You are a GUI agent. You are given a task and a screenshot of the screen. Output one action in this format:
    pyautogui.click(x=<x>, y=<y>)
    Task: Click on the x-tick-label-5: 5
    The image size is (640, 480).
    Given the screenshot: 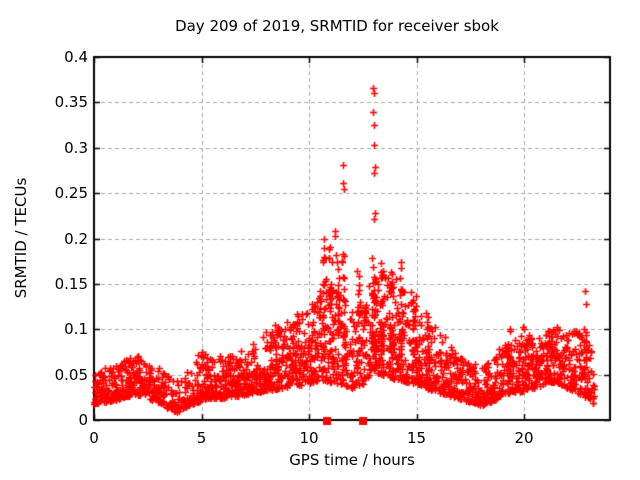 What is the action you would take?
    pyautogui.click(x=201, y=438)
    